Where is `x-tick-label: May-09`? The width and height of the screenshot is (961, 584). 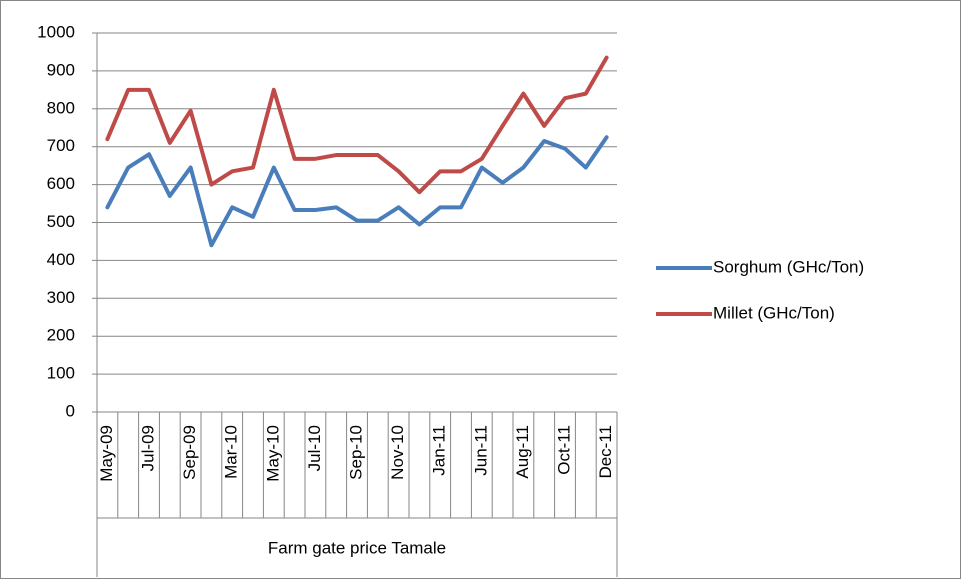
x-tick-label: May-09 is located at coordinates (106, 453).